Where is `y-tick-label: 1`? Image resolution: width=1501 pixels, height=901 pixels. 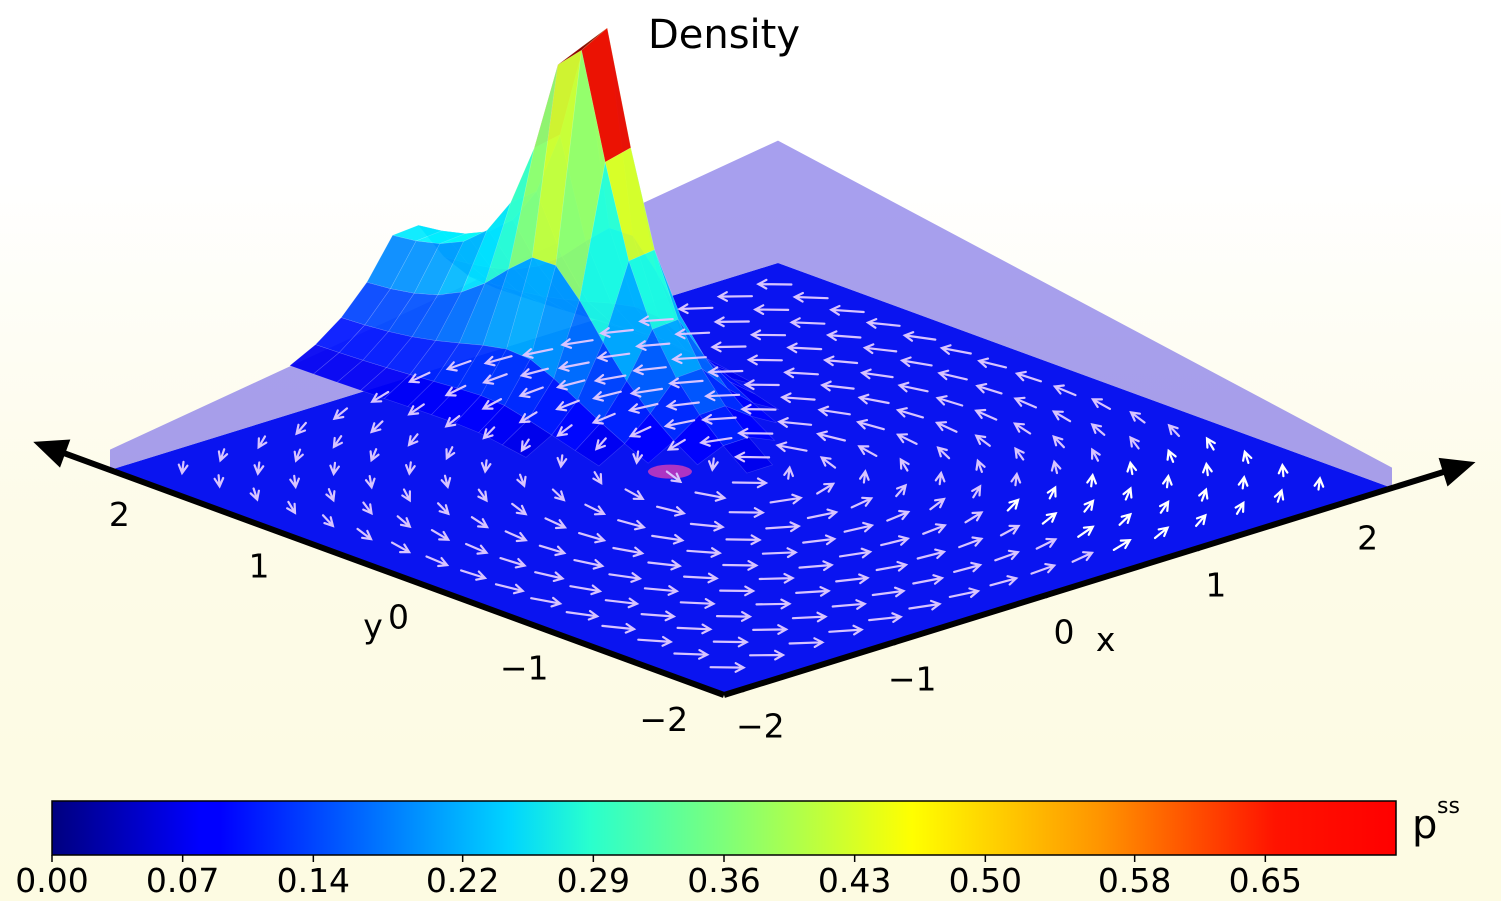
y-tick-label: 1 is located at coordinates (258, 565).